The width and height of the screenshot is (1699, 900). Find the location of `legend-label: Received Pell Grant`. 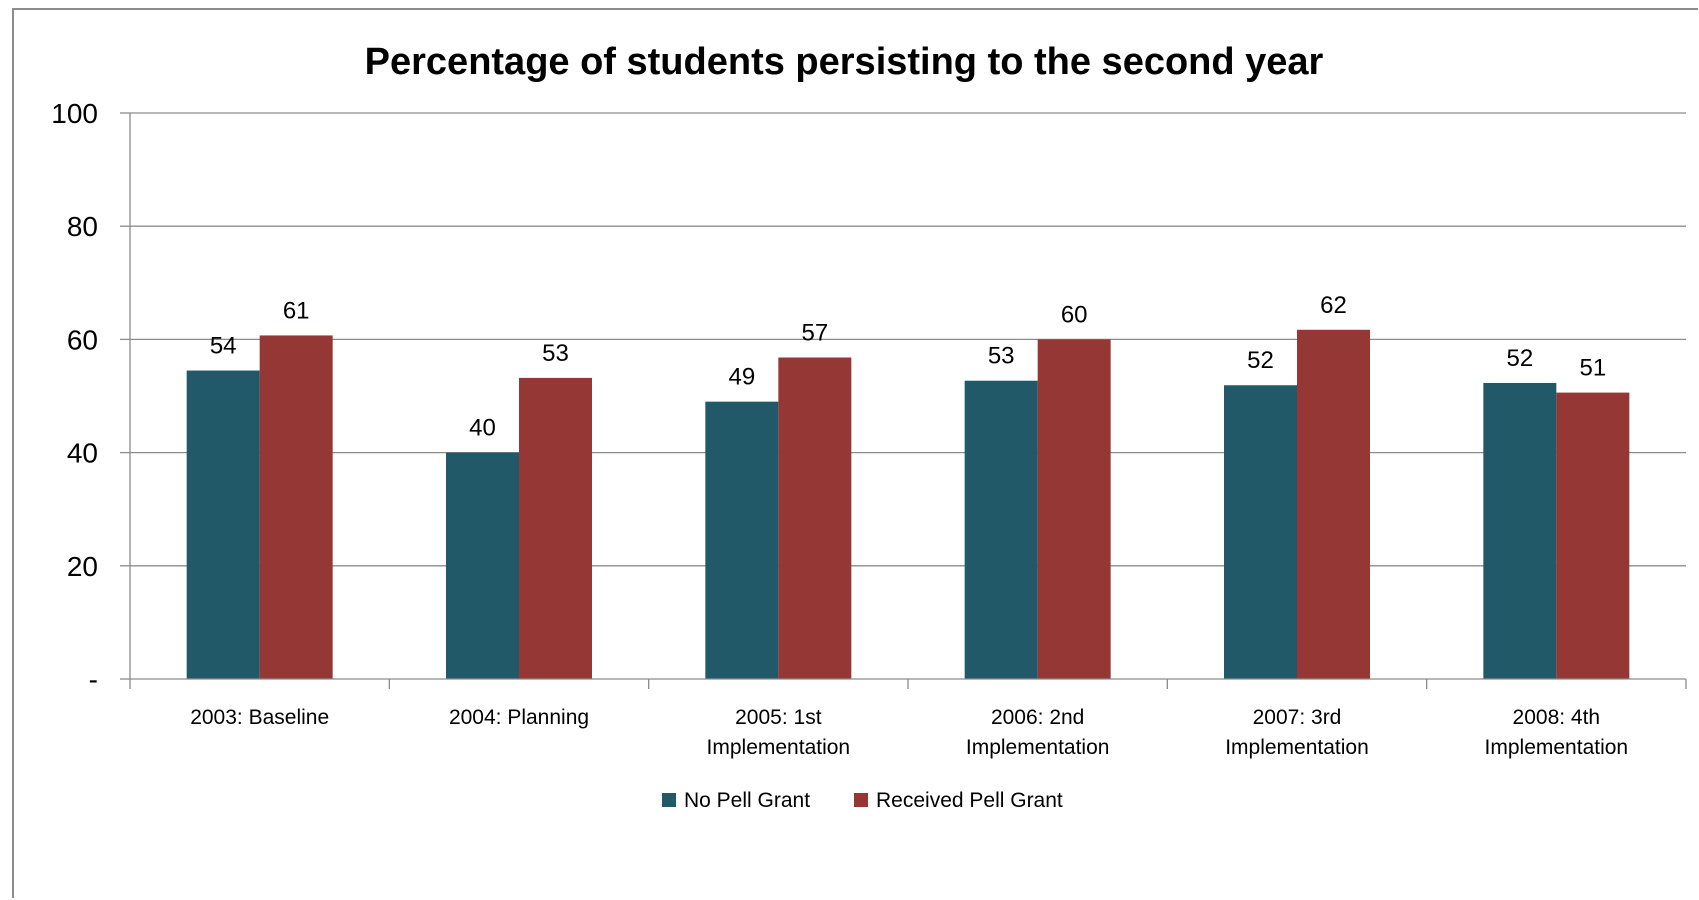

legend-label: Received Pell Grant is located at coordinates (969, 800).